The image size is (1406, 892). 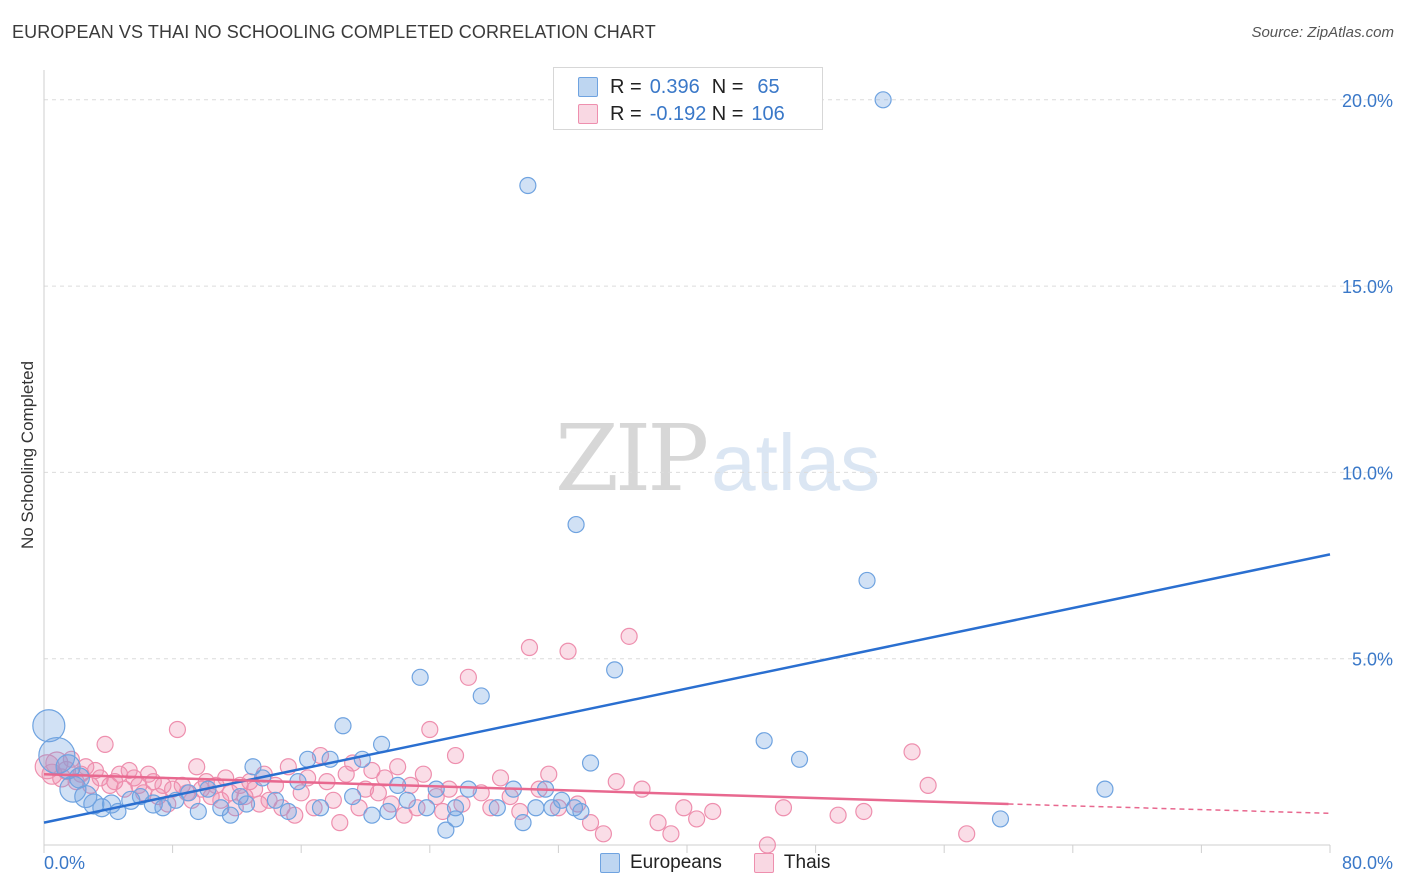 What do you see at coordinates (674, 86) in the screenshot?
I see `legend-r-value: 0.396` at bounding box center [674, 86].